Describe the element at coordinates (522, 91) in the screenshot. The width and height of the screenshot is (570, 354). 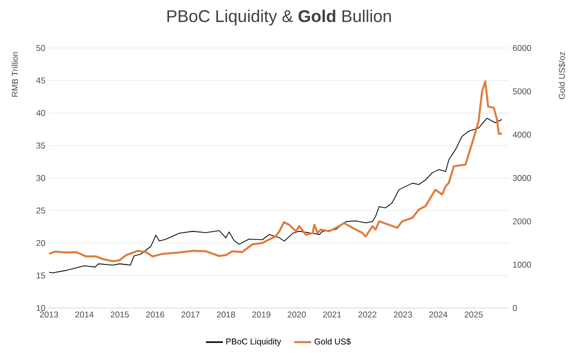
I see `y2-tick-label: 5000` at that location.